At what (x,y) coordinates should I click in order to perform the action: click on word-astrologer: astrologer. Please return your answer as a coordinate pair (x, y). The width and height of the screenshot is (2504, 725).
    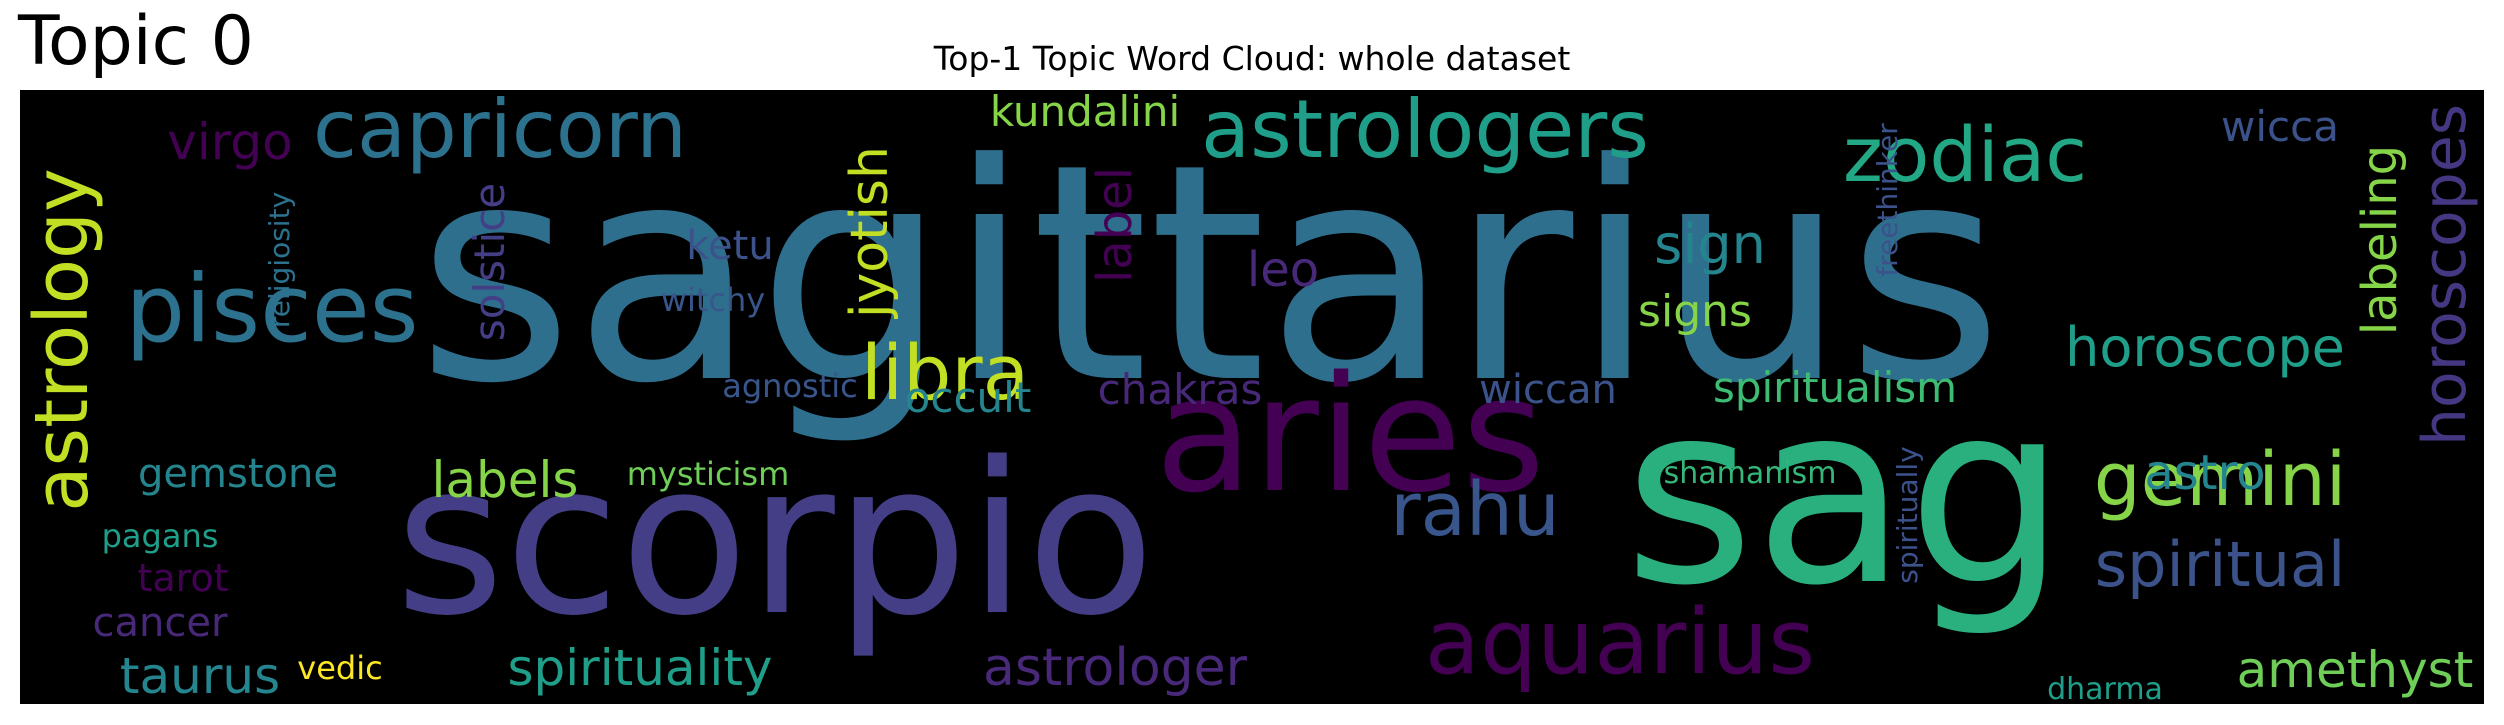
    Looking at the image, I should click on (1115, 668).